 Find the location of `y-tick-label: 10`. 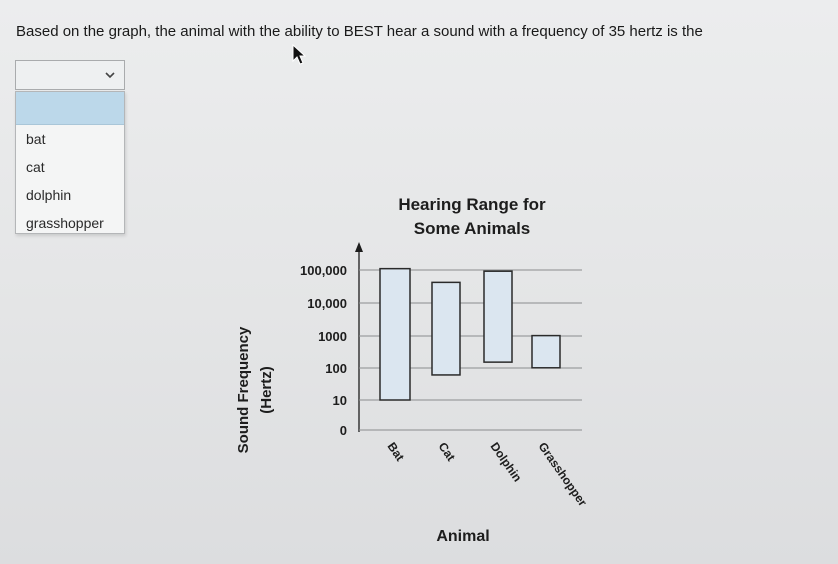

y-tick-label: 10 is located at coordinates (340, 400).